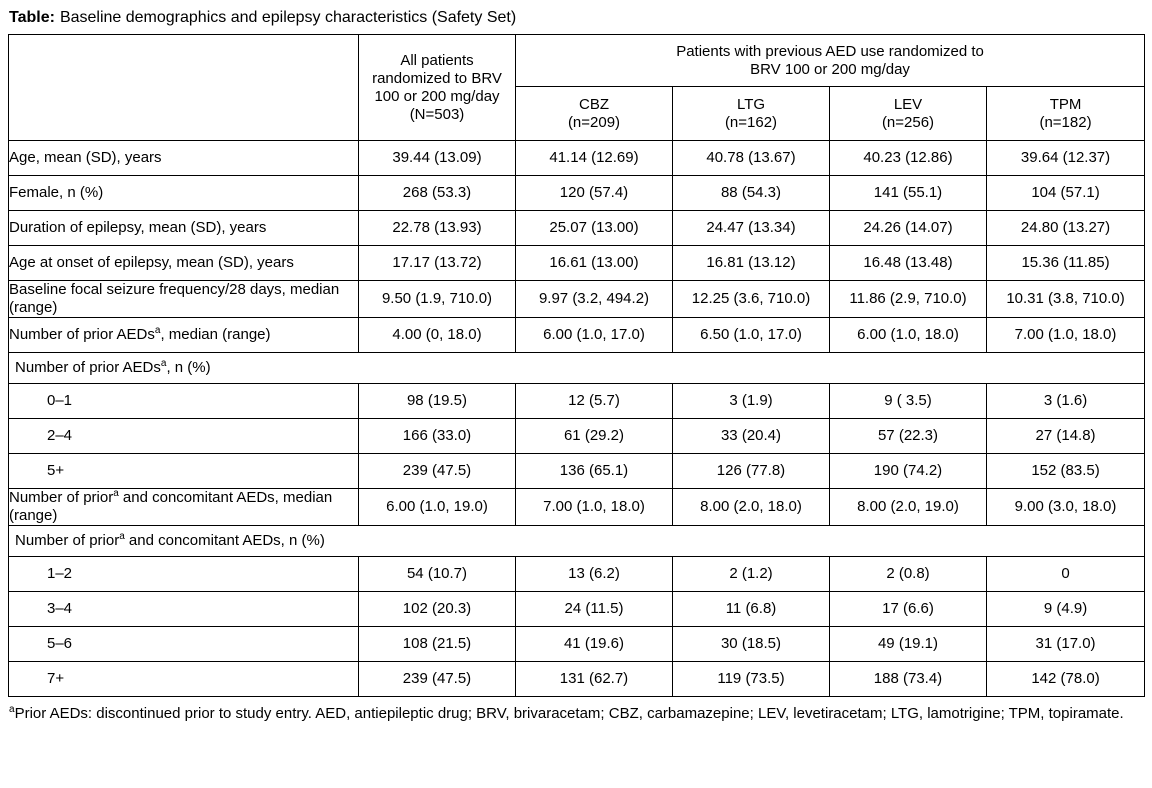 This screenshot has width=1152, height=788. Describe the element at coordinates (437, 96) in the screenshot. I see `all-patients-header-line: 100 or 200 mg/day` at that location.